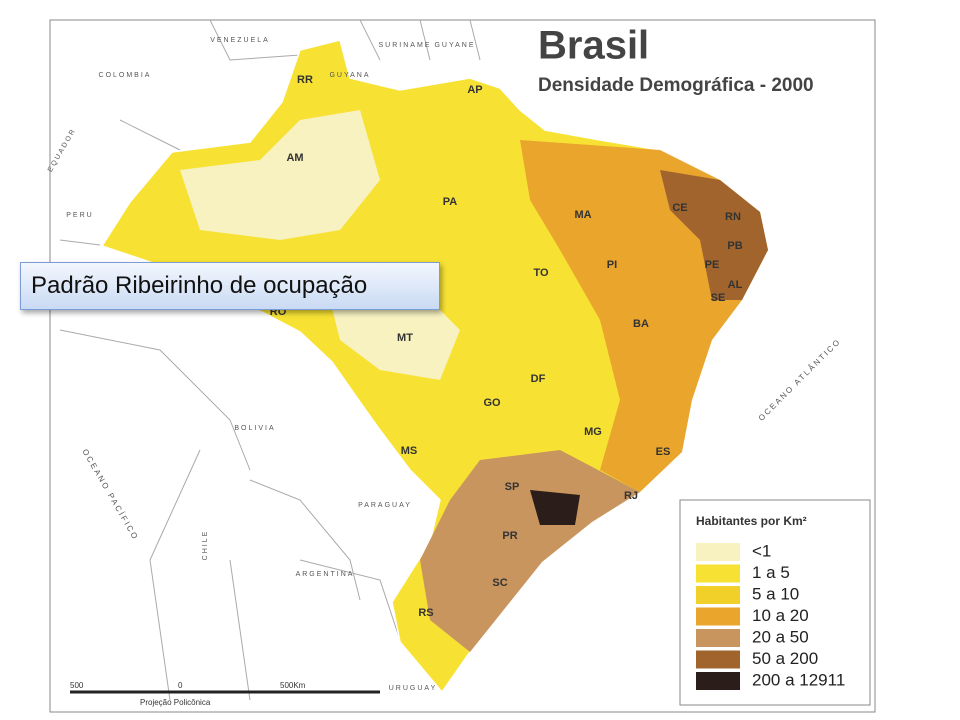 The width and height of the screenshot is (960, 720). Describe the element at coordinates (175, 702) in the screenshot. I see `projection-label: Projeção Policônica` at that location.